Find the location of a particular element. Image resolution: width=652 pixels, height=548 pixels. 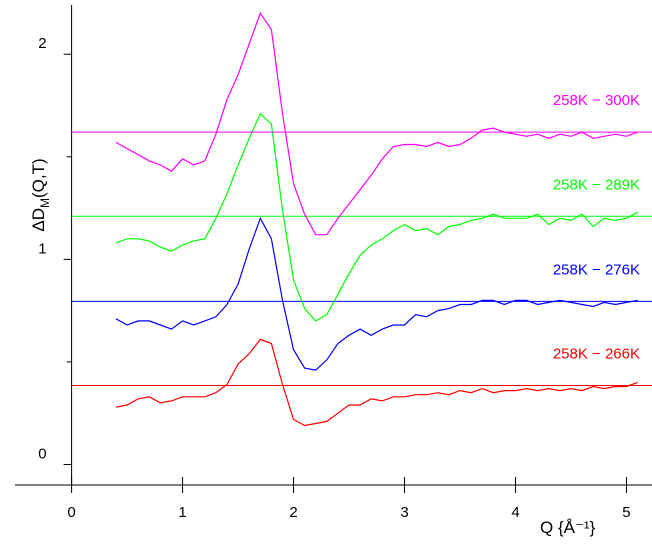

x-tick-label: 4 is located at coordinates (515, 512).